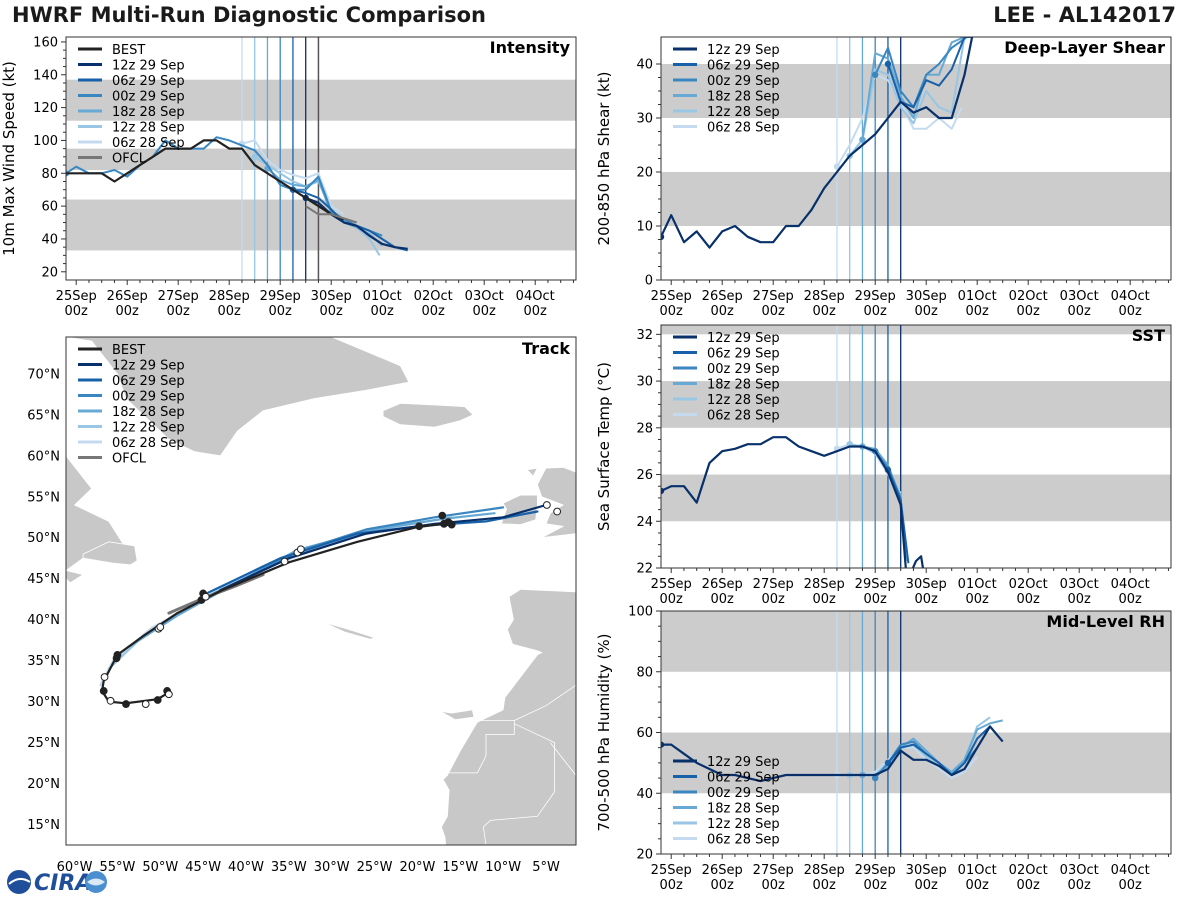  Describe the element at coordinates (644, 855) in the screenshot. I see `ytick-label-rh: 20` at that location.